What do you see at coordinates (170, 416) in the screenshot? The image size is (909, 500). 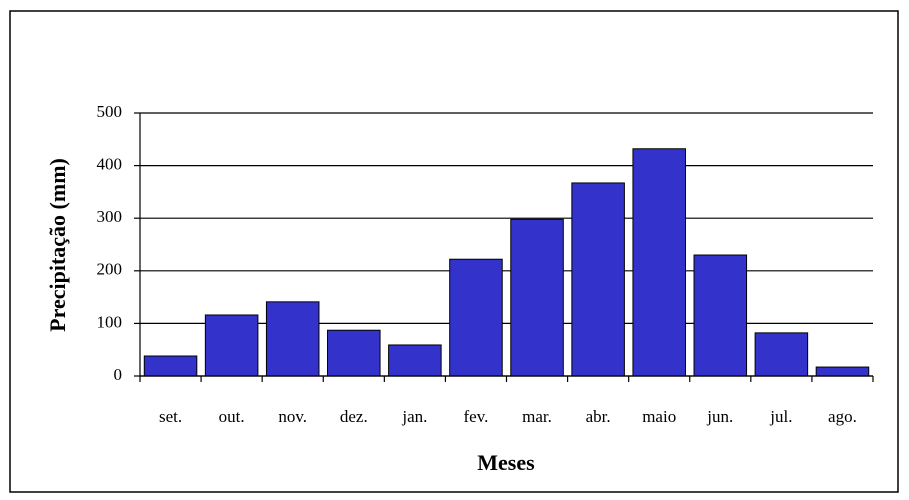 I see `x-tick-label: set.` at bounding box center [170, 416].